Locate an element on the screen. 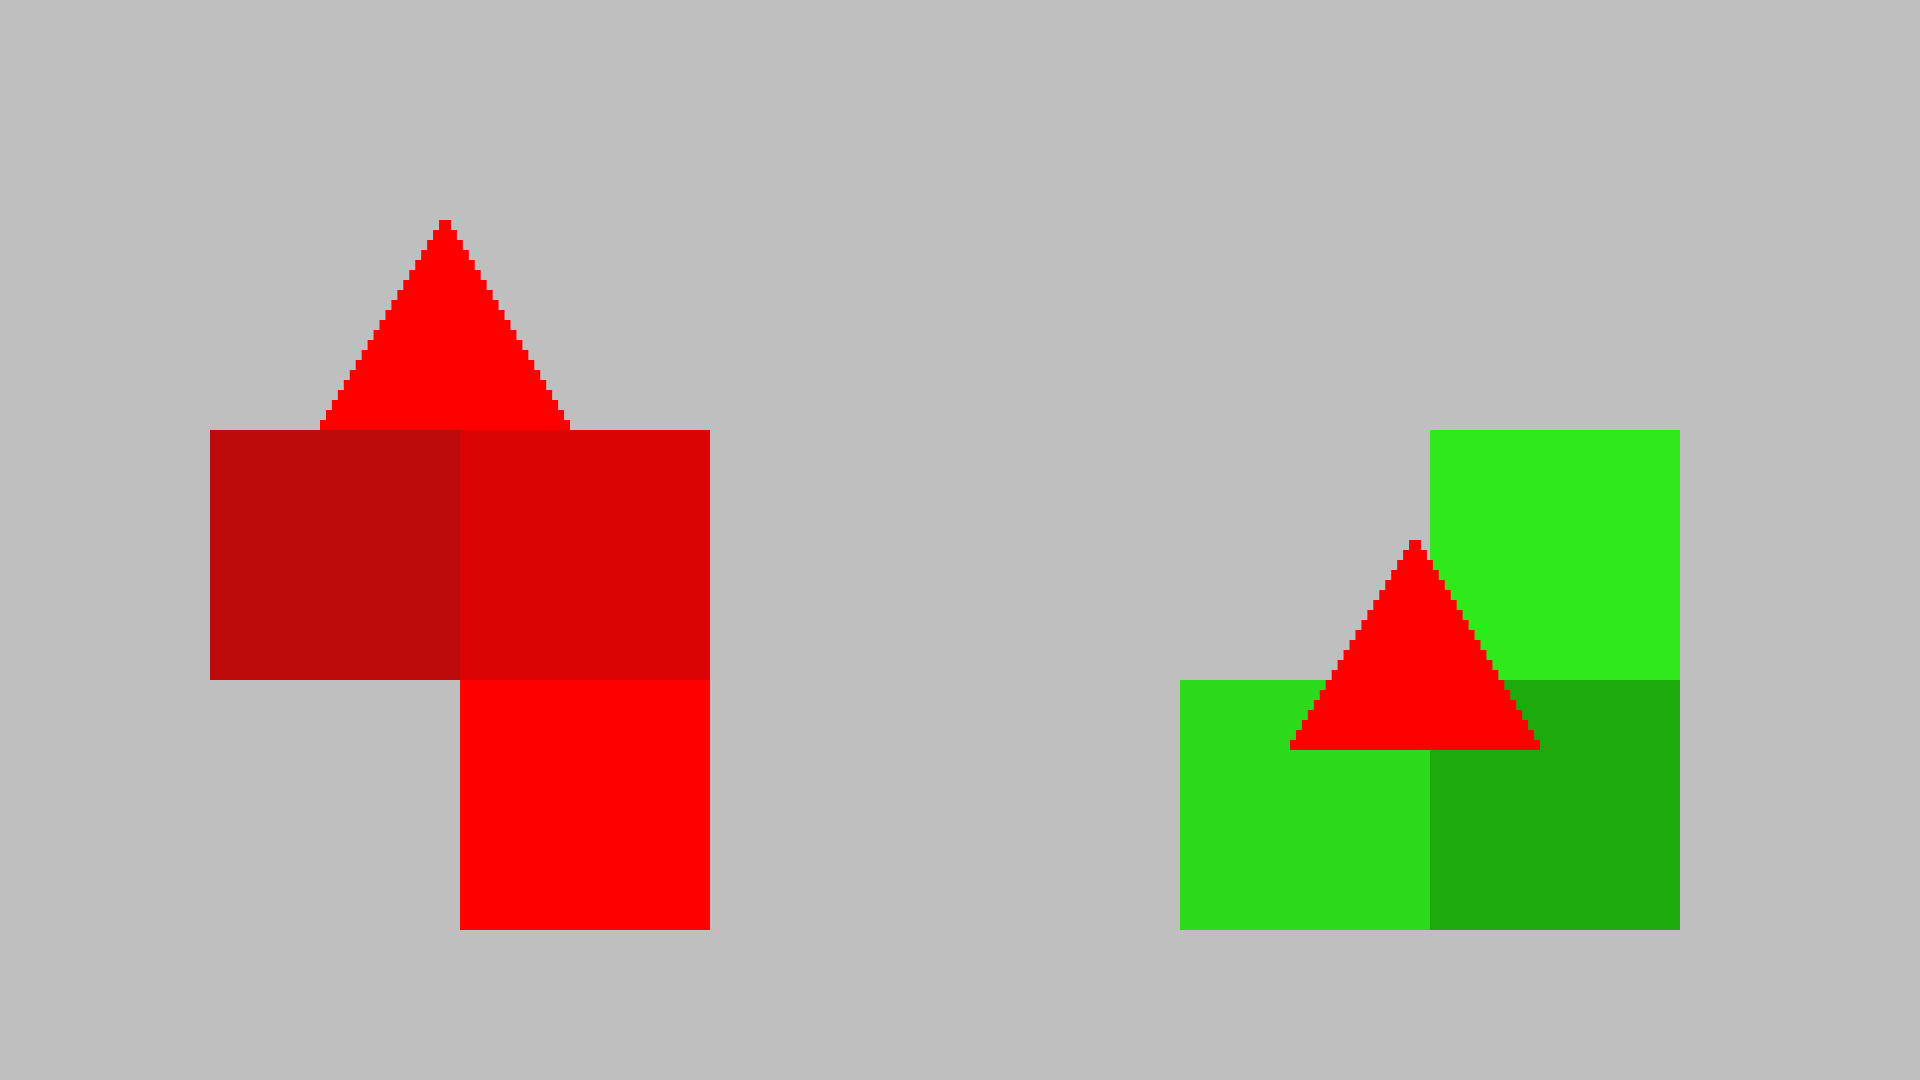 This screenshot has width=1920, height=1080. left-tile-top-left is located at coordinates (335, 555).